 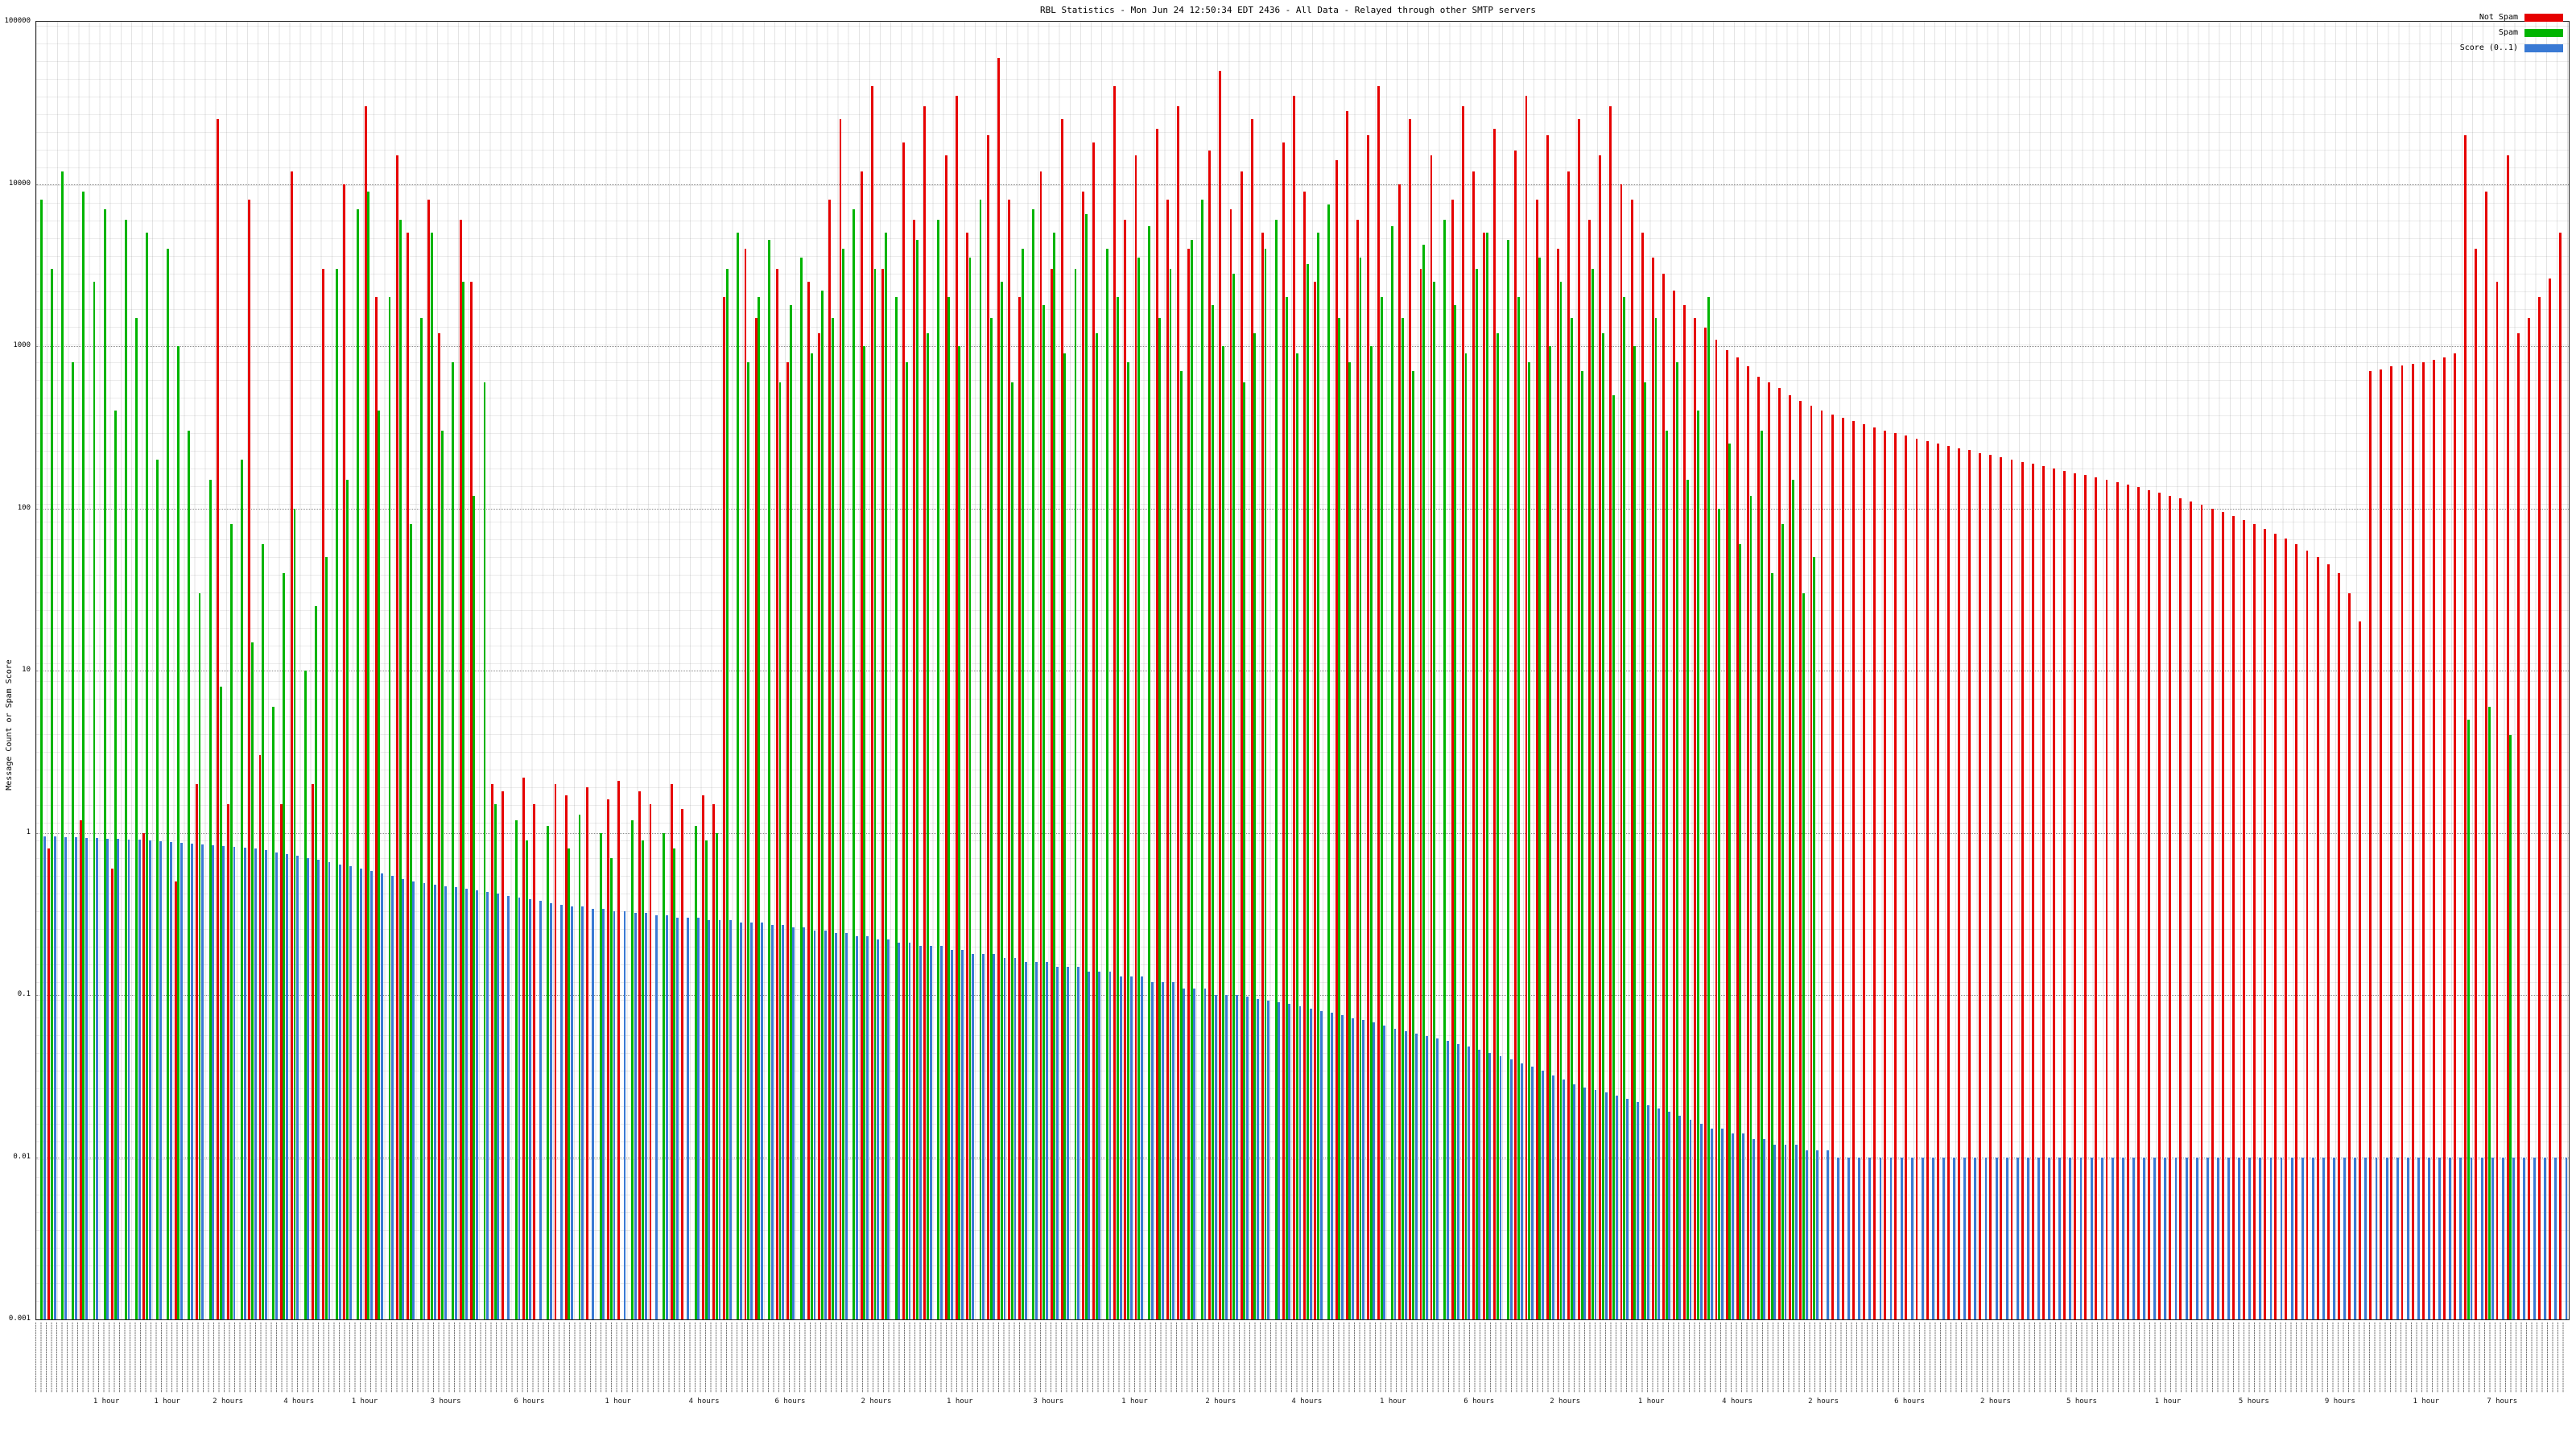 I want to click on x-axis-labels-band, so click(x=1301, y=1357).